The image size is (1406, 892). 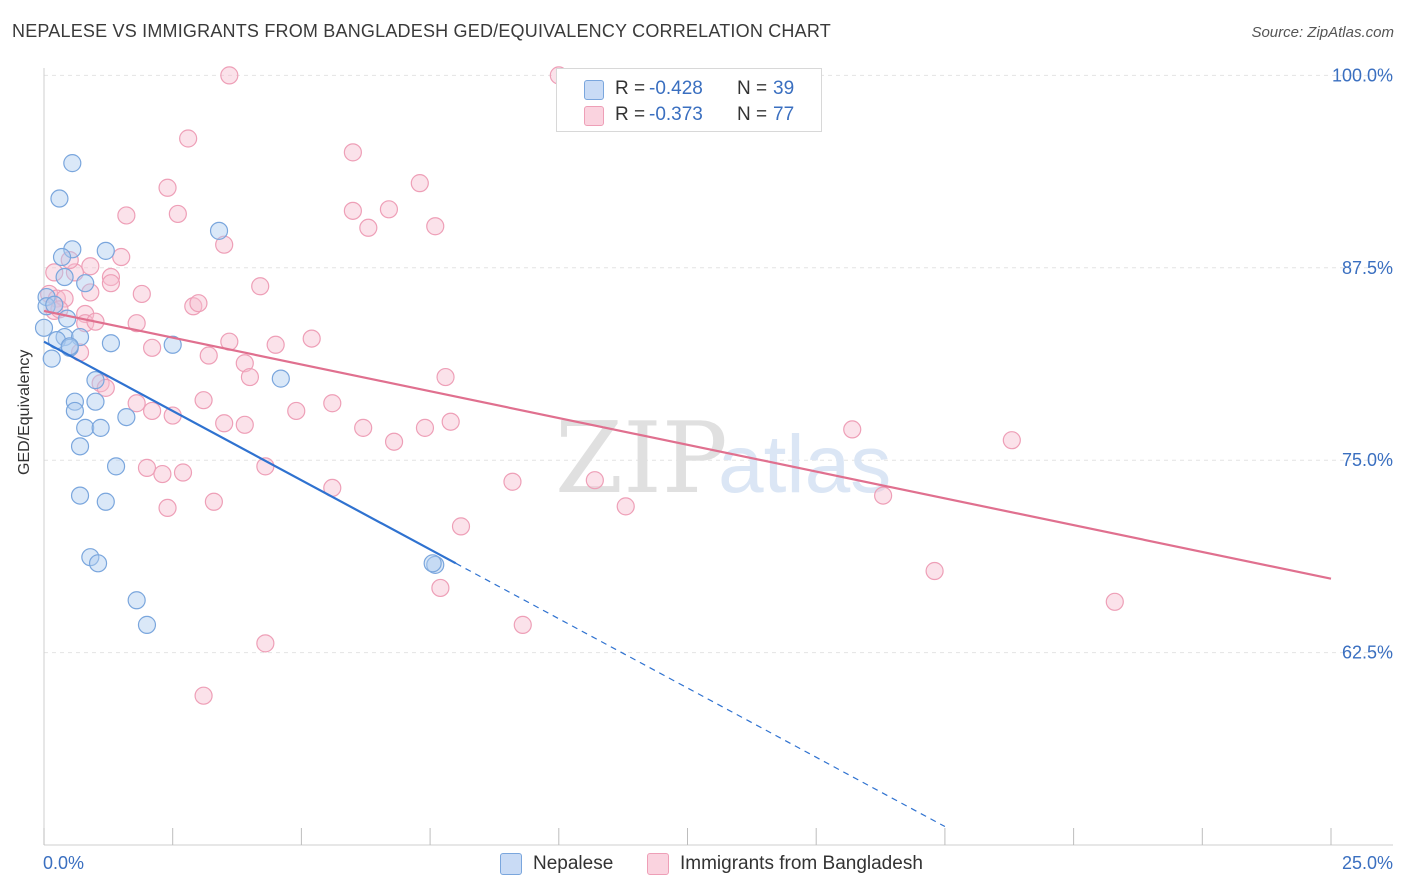 I want to click on legend-label-nepalese: Nepalese, so click(x=573, y=863).